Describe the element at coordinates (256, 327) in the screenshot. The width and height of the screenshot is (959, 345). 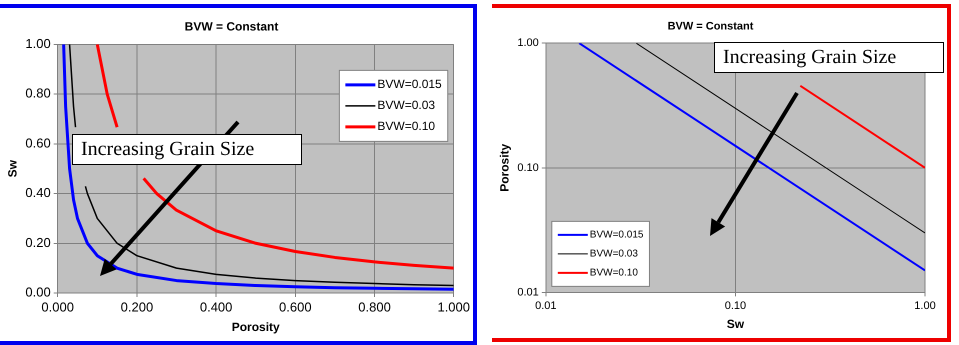
I see `x-axis-title: Porosity` at that location.